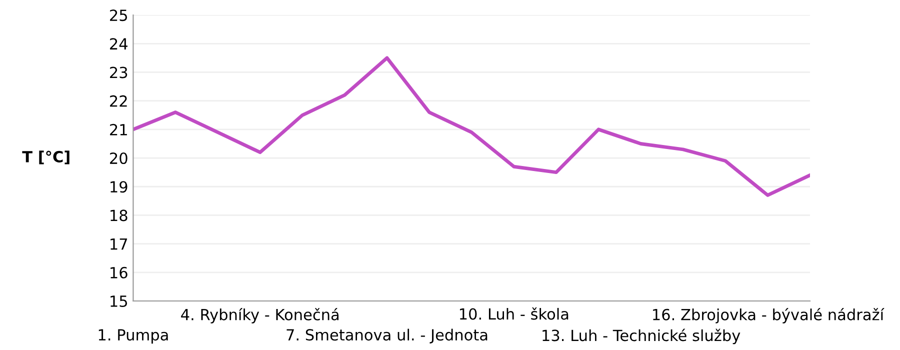  Describe the element at coordinates (259, 316) in the screenshot. I see `x-tick-label: 4. Rybníky - Konečná` at that location.